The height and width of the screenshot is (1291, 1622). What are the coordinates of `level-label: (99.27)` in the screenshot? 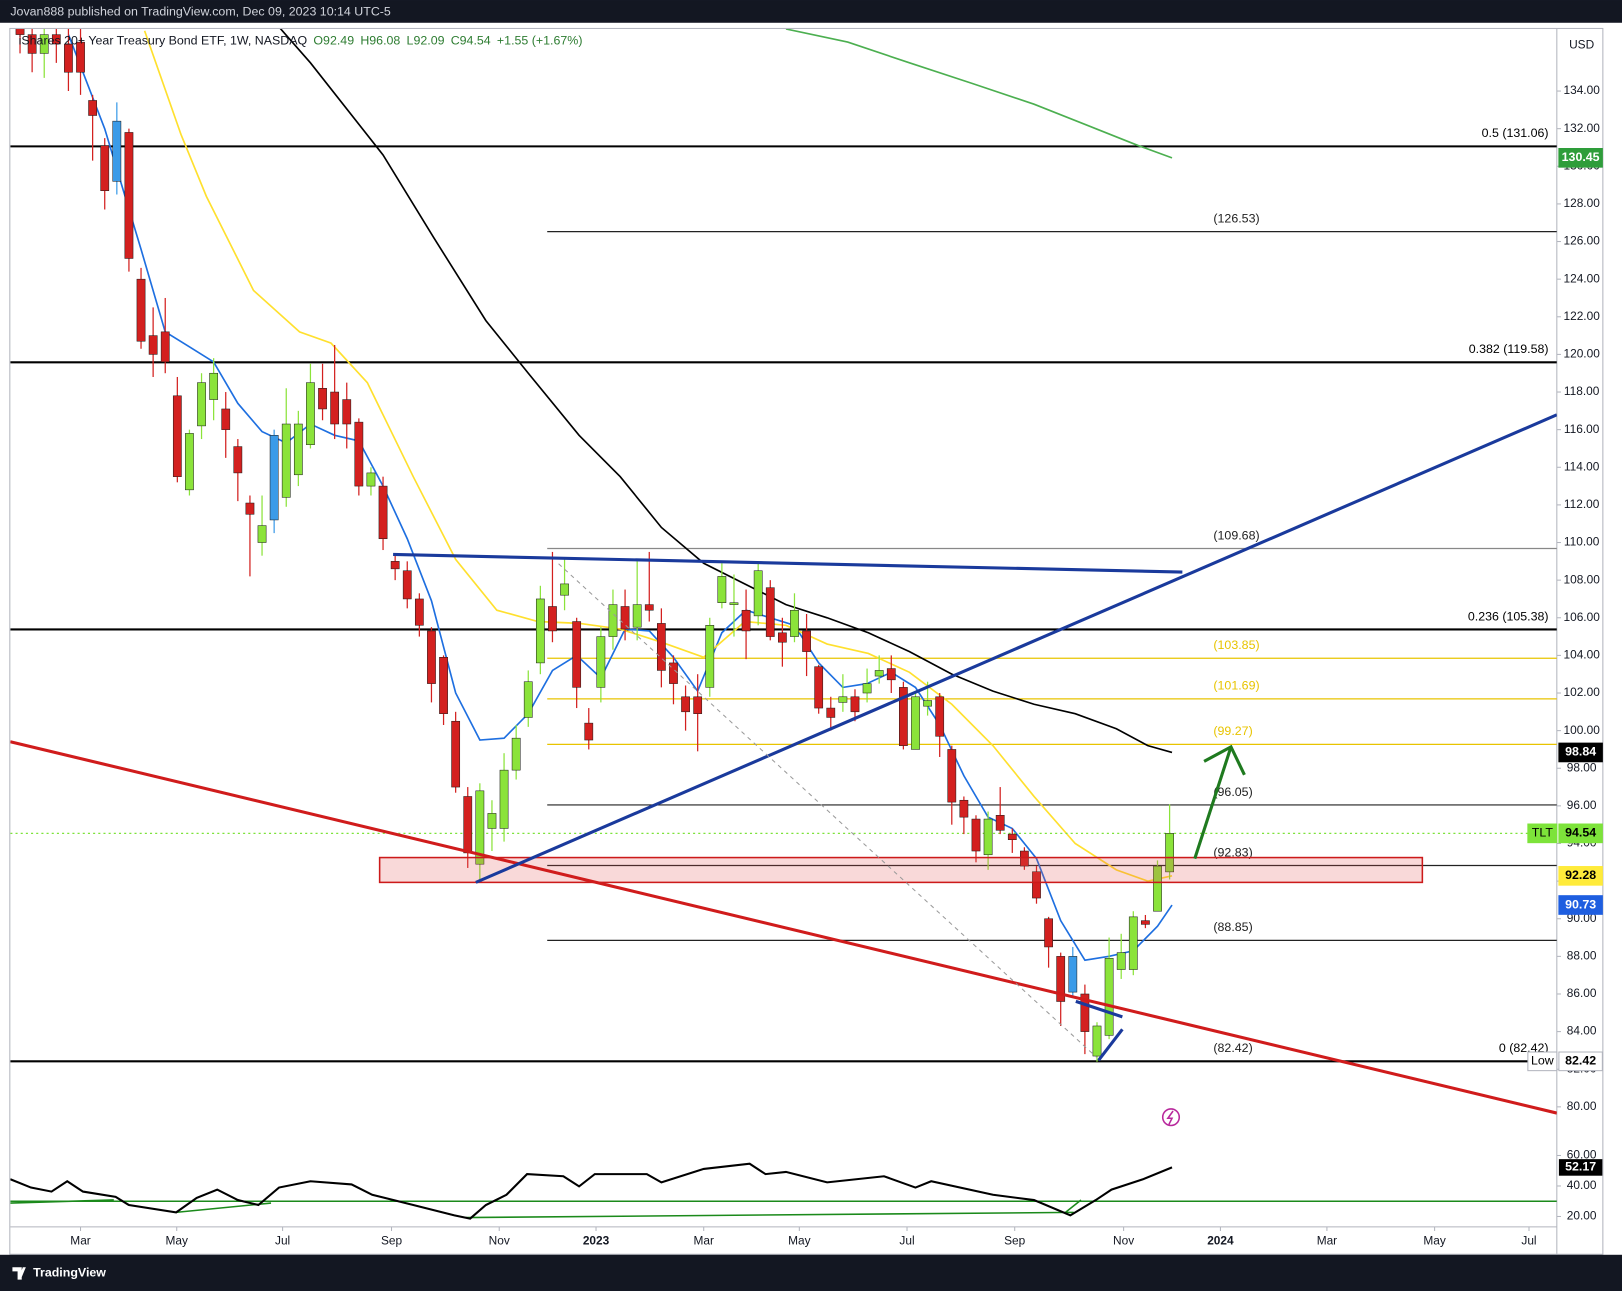 It's located at (1232, 731).